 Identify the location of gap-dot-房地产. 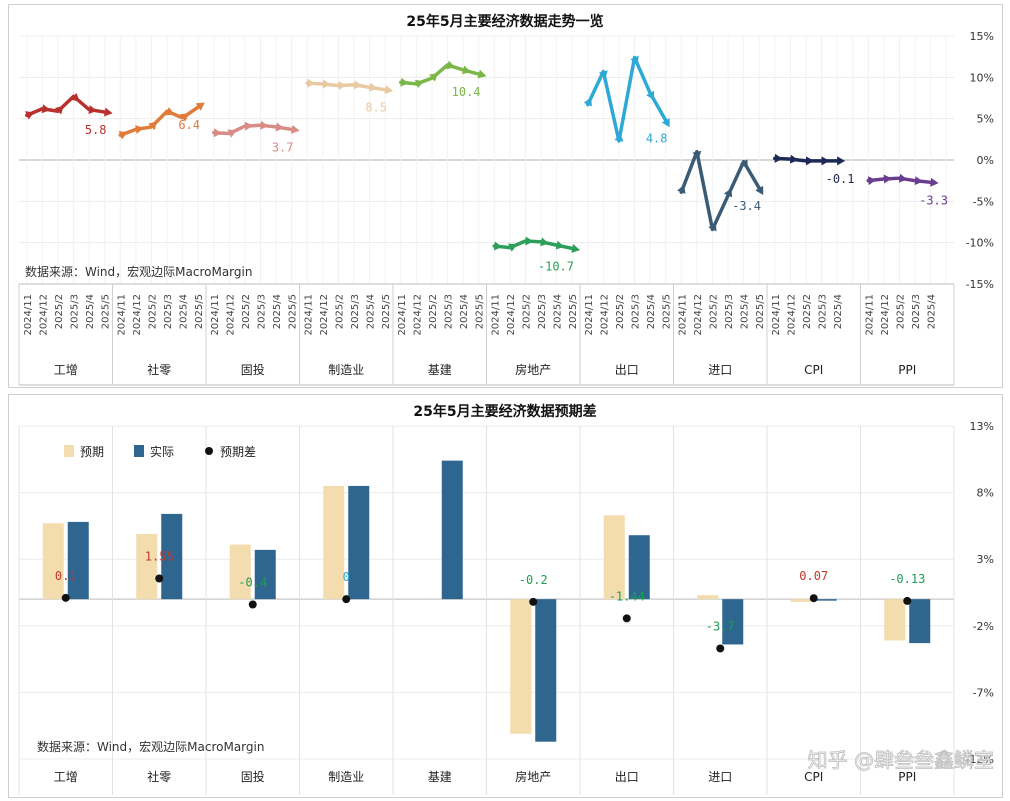
(533, 601).